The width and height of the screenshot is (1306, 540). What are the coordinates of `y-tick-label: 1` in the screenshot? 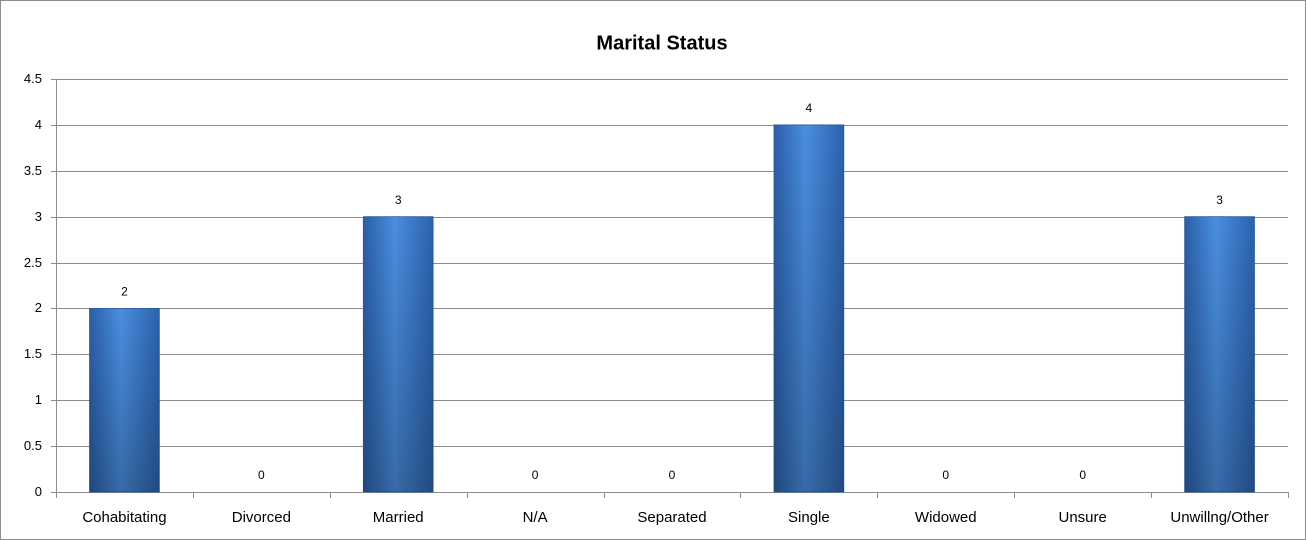 It's located at (38, 399).